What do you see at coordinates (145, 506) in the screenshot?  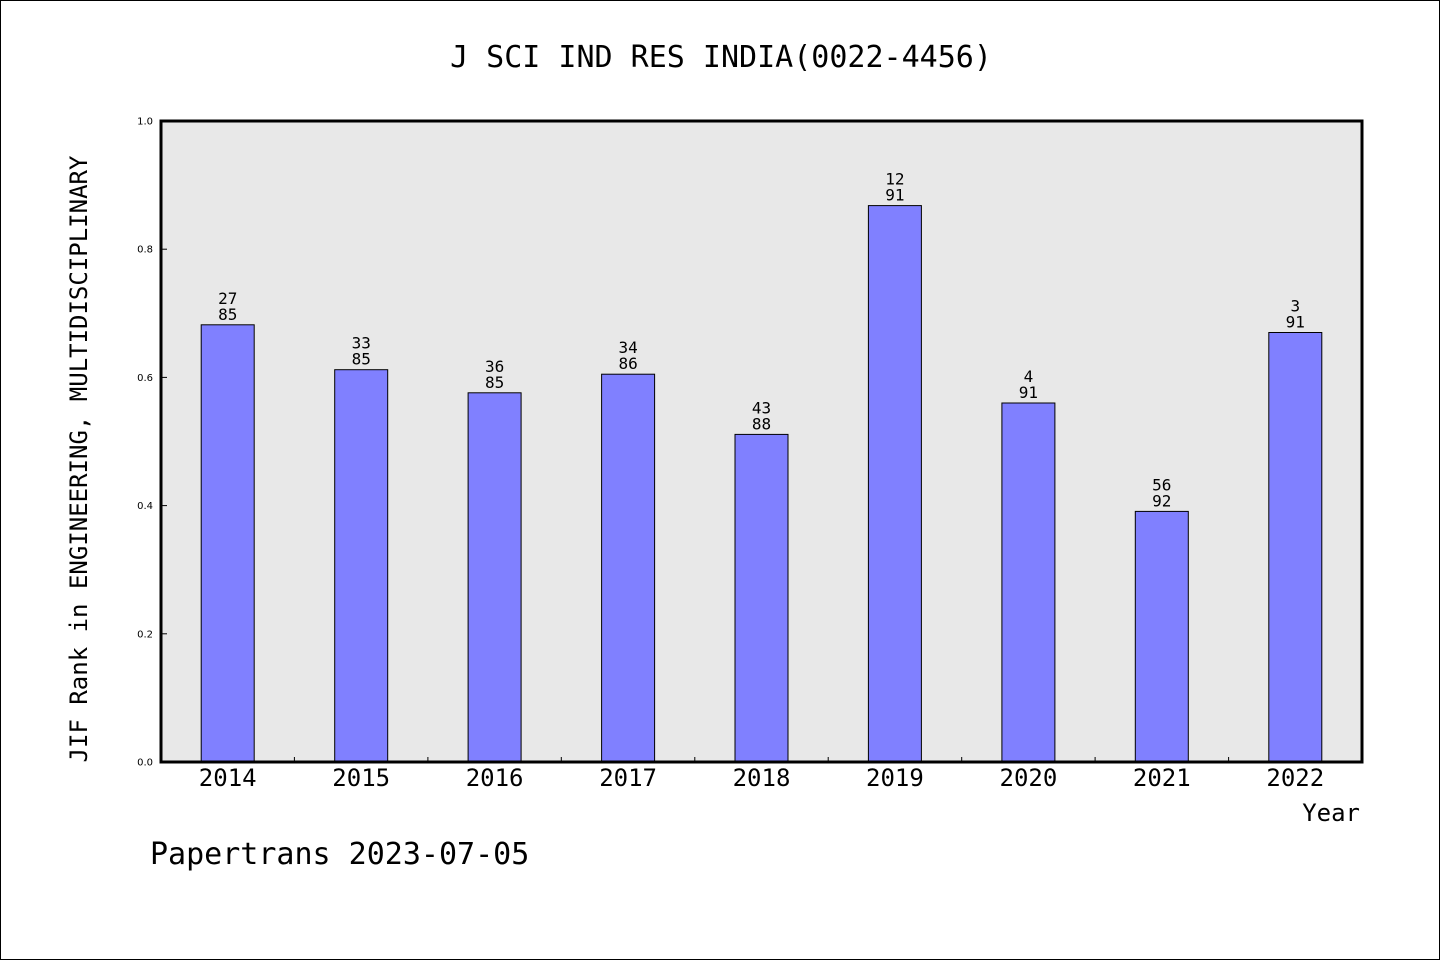 I see `y-tick-label: 0.4` at bounding box center [145, 506].